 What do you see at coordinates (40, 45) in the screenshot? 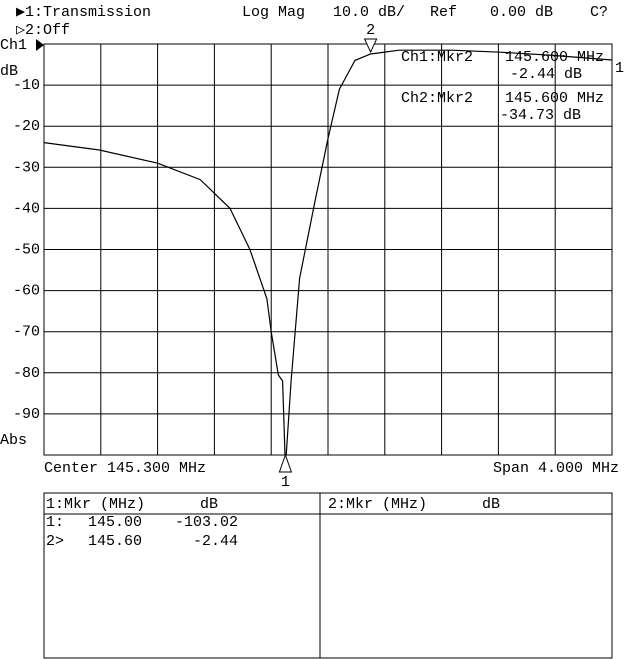
I see `ref-pointer` at bounding box center [40, 45].